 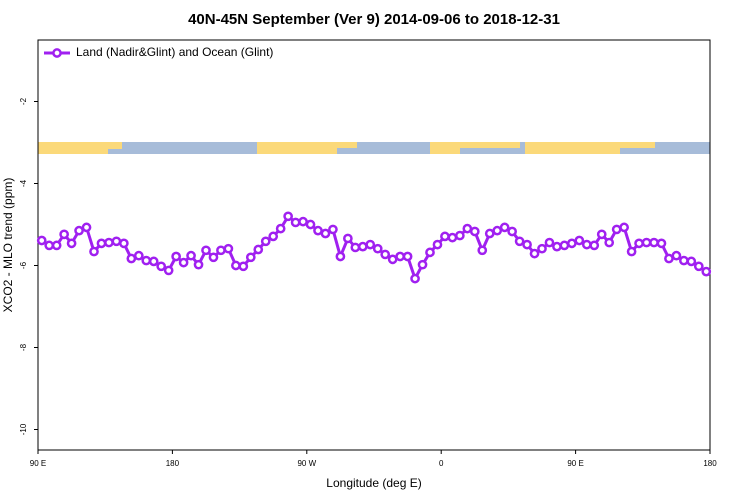 What do you see at coordinates (23, 265) in the screenshot?
I see `y-tick-label: -6` at bounding box center [23, 265].